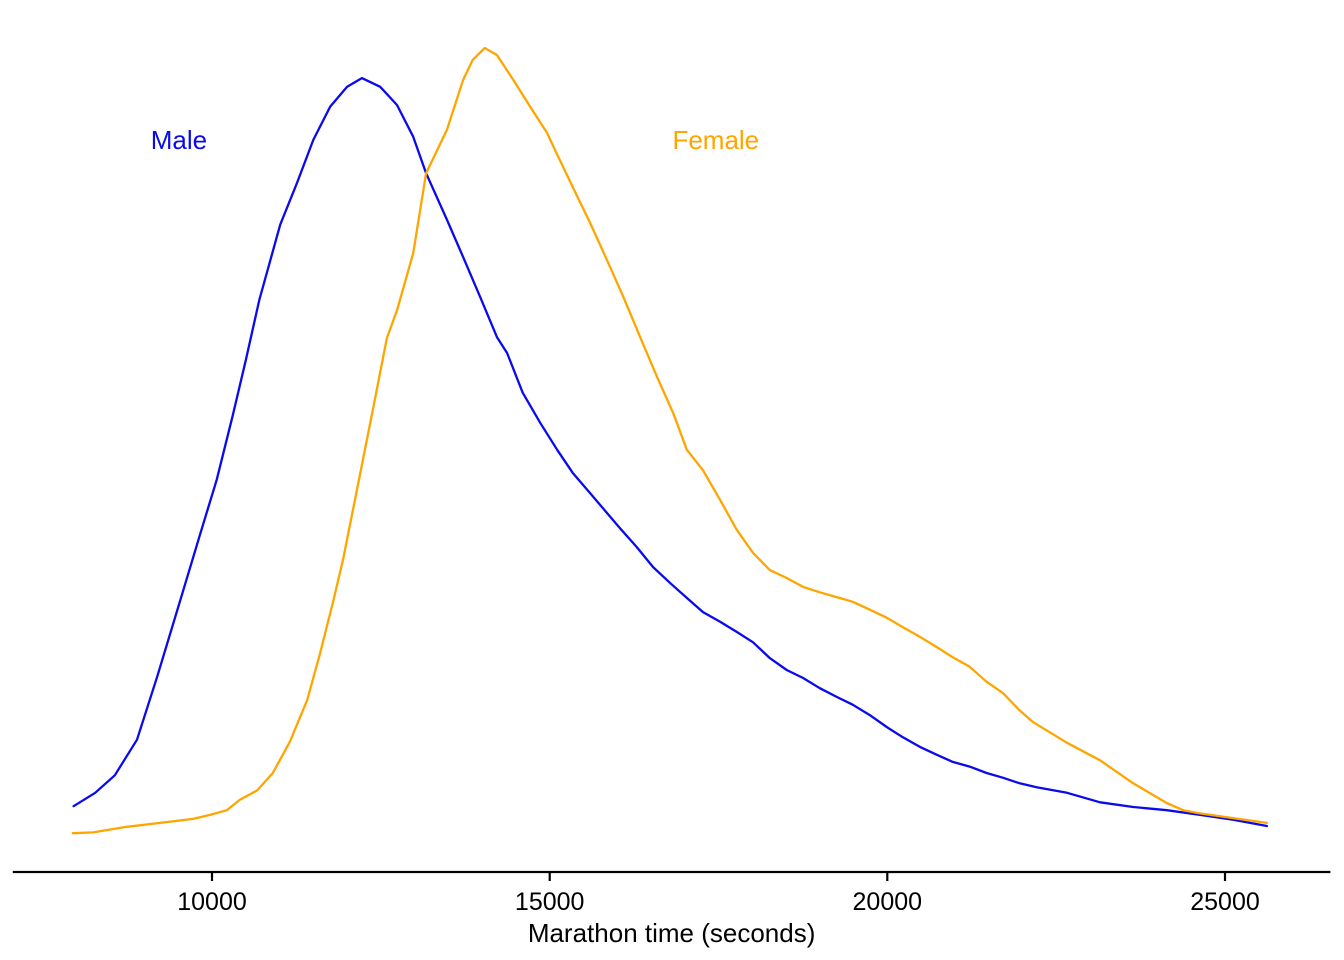  Describe the element at coordinates (672, 933) in the screenshot. I see `x-axis-title: Marathon time (seconds)` at that location.